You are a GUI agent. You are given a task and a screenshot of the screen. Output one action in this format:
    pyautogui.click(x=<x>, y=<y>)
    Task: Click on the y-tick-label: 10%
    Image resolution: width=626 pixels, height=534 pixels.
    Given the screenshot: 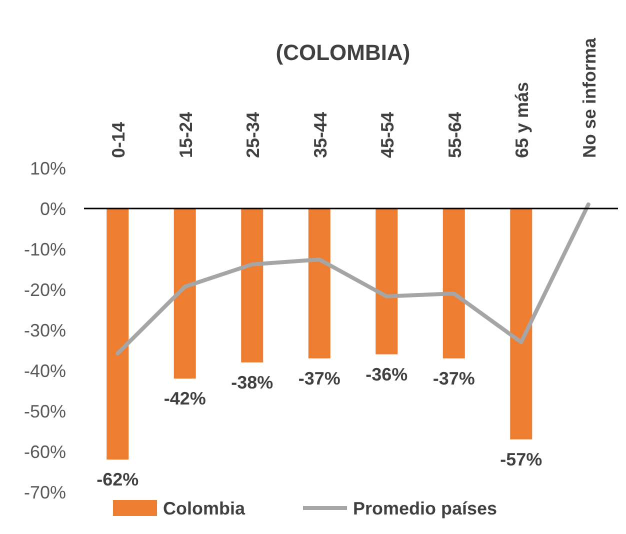 What is the action you would take?
    pyautogui.click(x=48, y=168)
    